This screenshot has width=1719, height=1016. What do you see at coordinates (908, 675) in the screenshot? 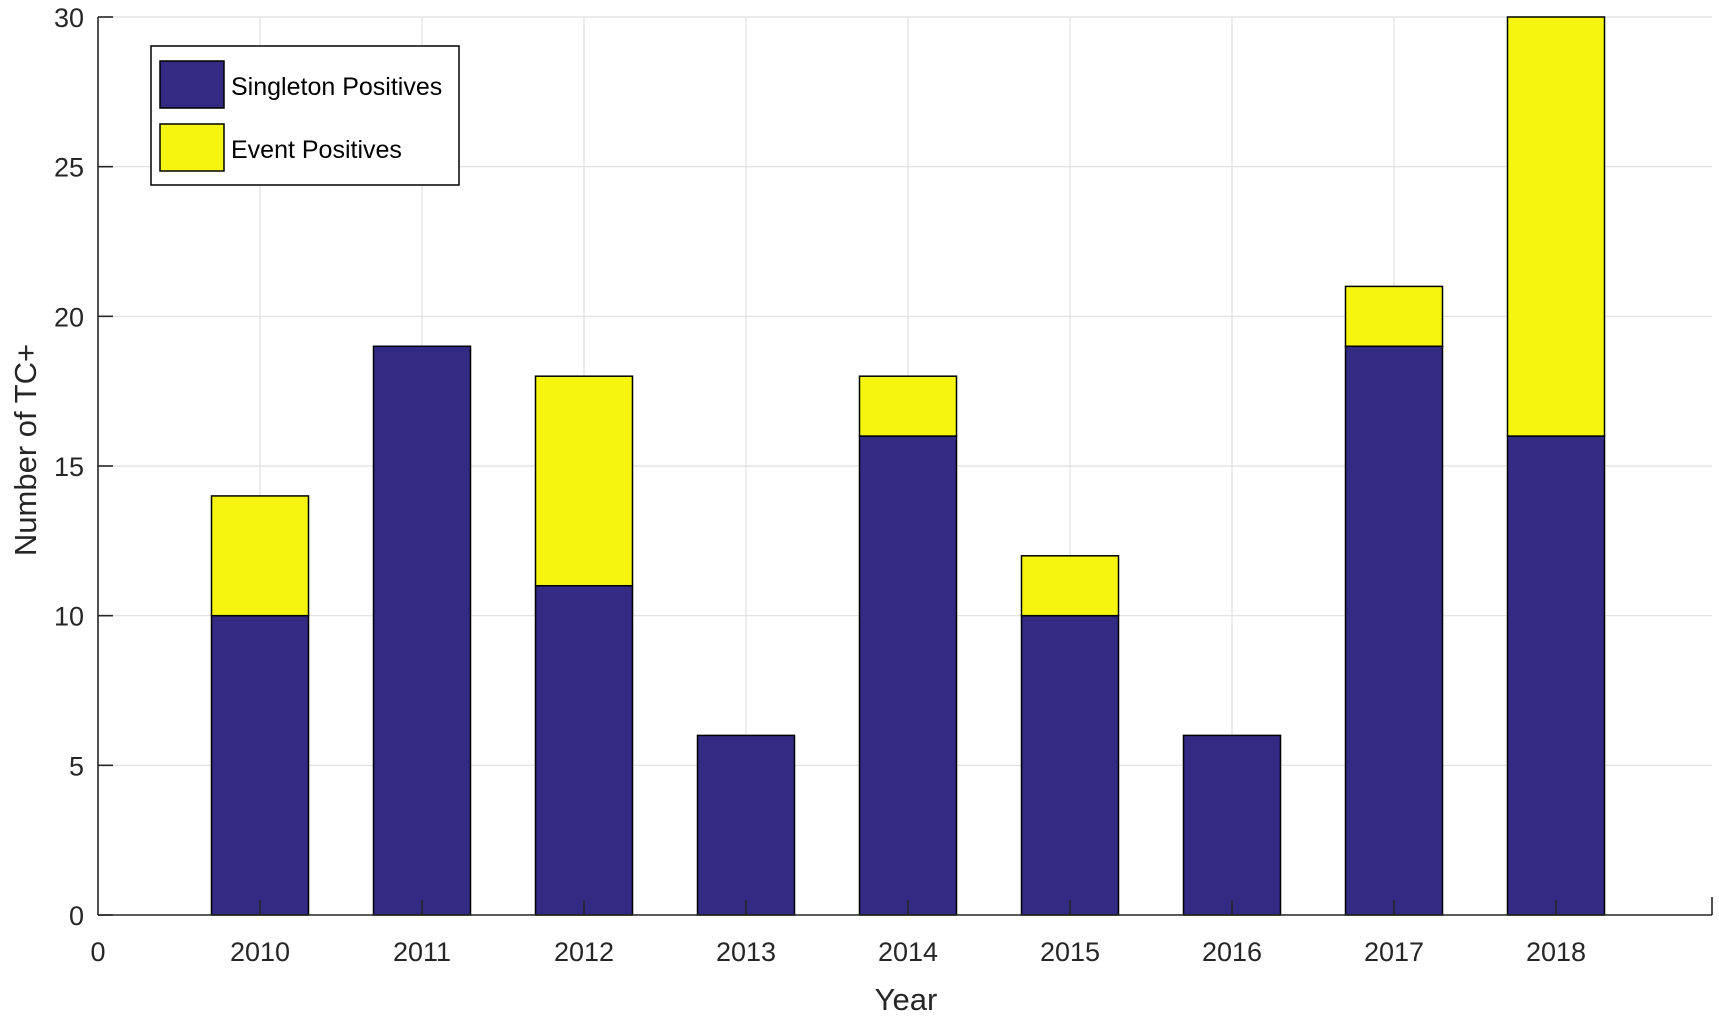
I see `bar-2014-singleton-positives` at bounding box center [908, 675].